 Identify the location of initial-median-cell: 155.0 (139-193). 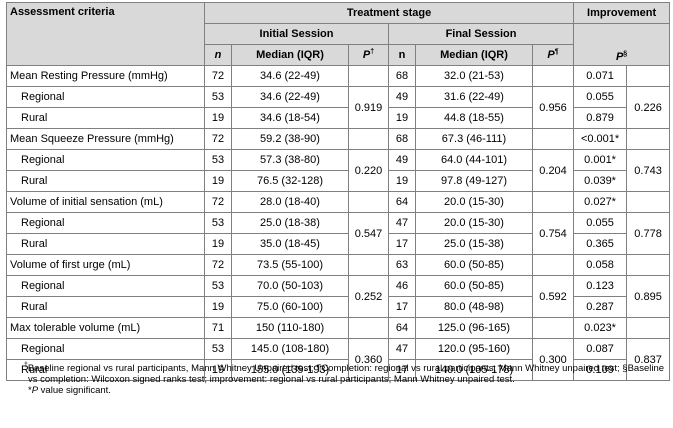
(290, 370).